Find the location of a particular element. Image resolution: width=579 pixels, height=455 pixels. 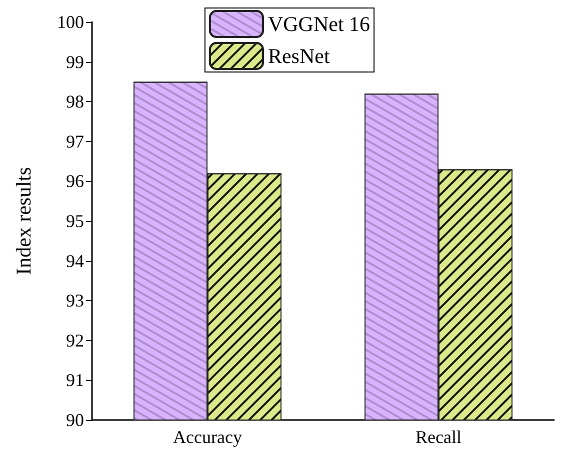

y-tick-label: 94 is located at coordinates (75, 260).